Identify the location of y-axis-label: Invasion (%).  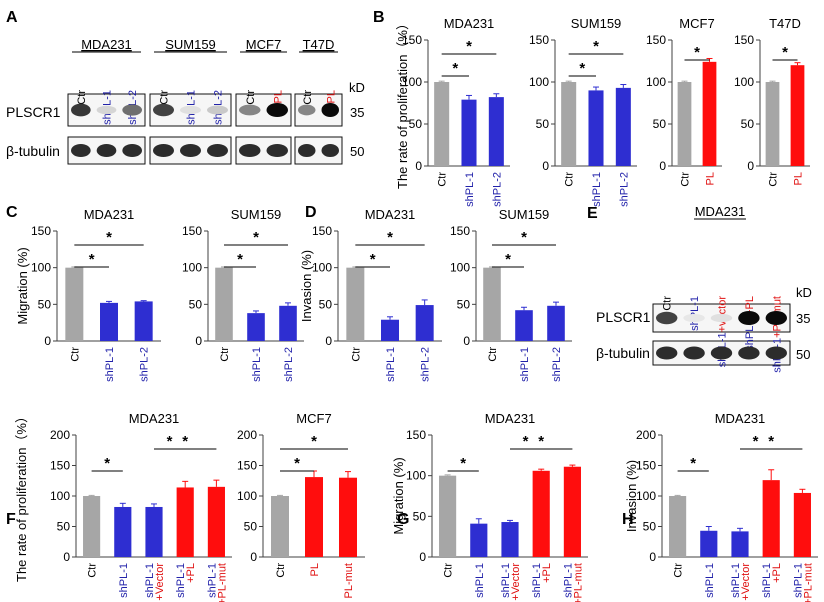
(306, 286).